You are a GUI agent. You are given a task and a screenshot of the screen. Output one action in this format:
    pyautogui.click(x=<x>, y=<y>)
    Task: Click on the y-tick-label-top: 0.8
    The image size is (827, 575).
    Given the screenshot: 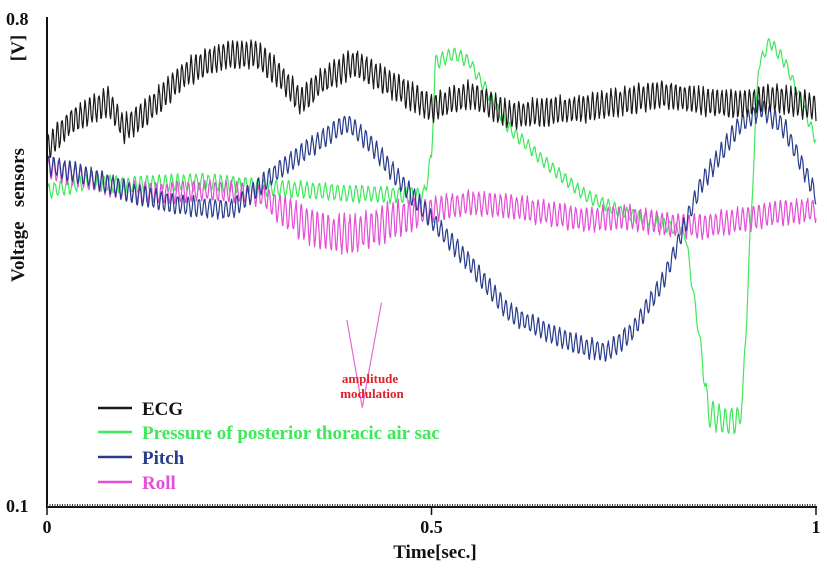 What is the action you would take?
    pyautogui.click(x=17, y=19)
    